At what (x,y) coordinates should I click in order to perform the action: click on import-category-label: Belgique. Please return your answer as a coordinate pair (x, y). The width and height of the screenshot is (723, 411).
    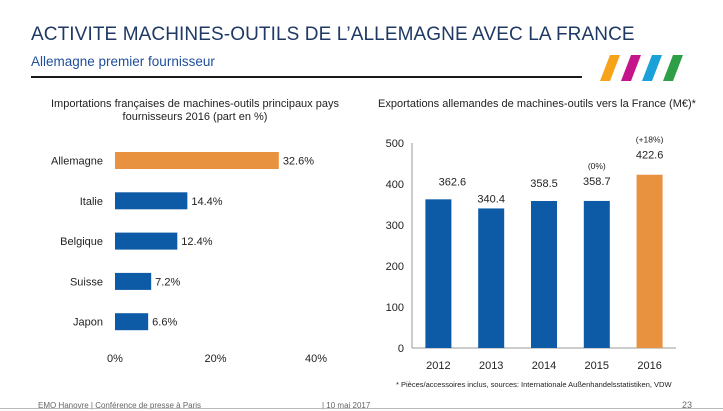
    Looking at the image, I should click on (81, 242).